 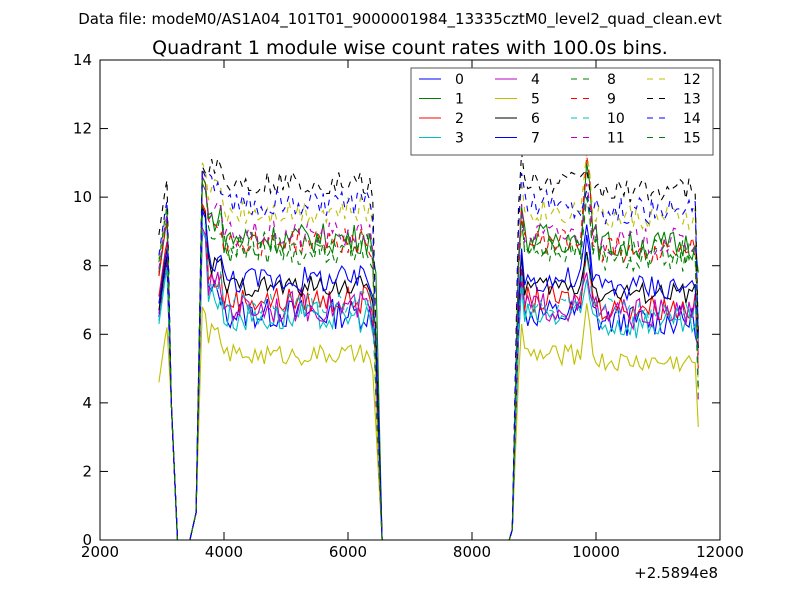 What do you see at coordinates (692, 139) in the screenshot?
I see `legend-label-15: 15` at bounding box center [692, 139].